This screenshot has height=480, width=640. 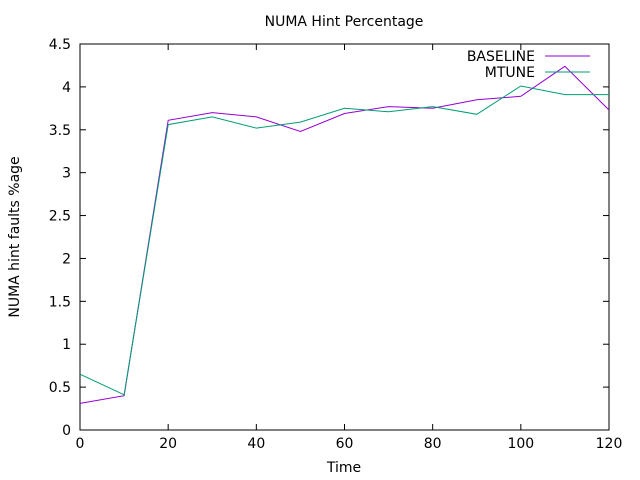 I want to click on y-tick-label: 3.5, so click(x=60, y=131).